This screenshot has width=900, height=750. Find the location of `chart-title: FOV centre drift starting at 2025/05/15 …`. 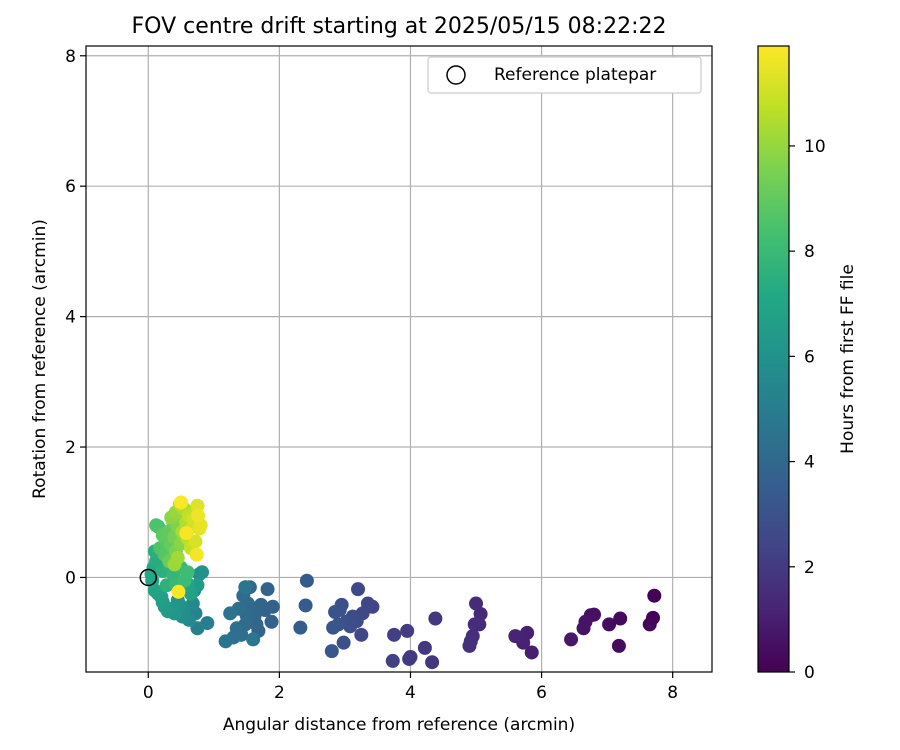

chart-title: FOV centre drift starting at 2025/05/15 … is located at coordinates (399, 26).